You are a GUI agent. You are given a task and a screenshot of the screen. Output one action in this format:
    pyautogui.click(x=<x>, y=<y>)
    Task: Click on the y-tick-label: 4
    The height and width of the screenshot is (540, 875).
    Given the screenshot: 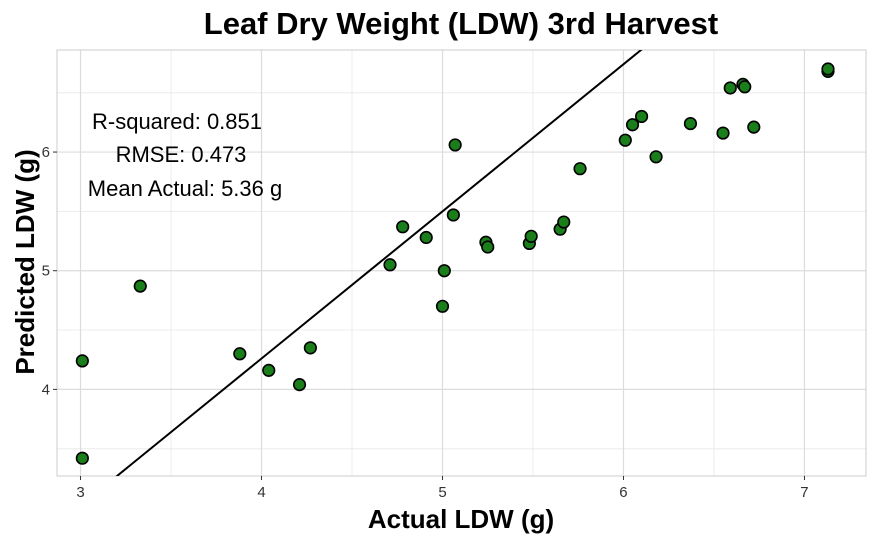 What is the action you would take?
    pyautogui.click(x=46, y=389)
    